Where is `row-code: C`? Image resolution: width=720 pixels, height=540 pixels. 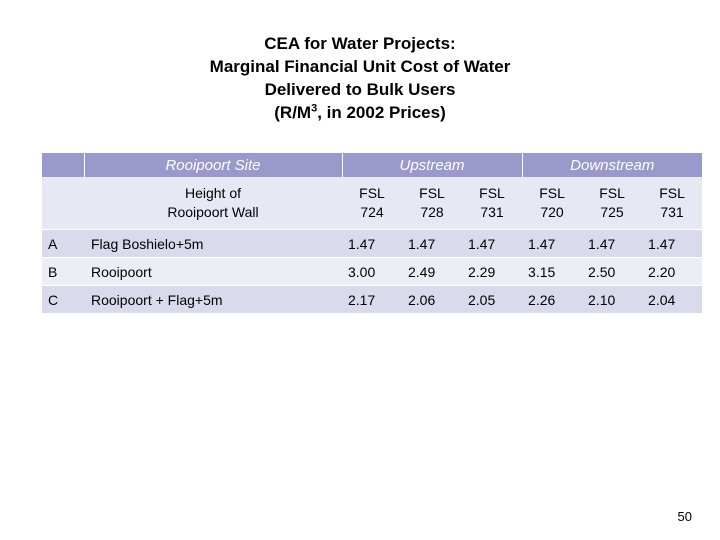 row-code: C is located at coordinates (63, 299).